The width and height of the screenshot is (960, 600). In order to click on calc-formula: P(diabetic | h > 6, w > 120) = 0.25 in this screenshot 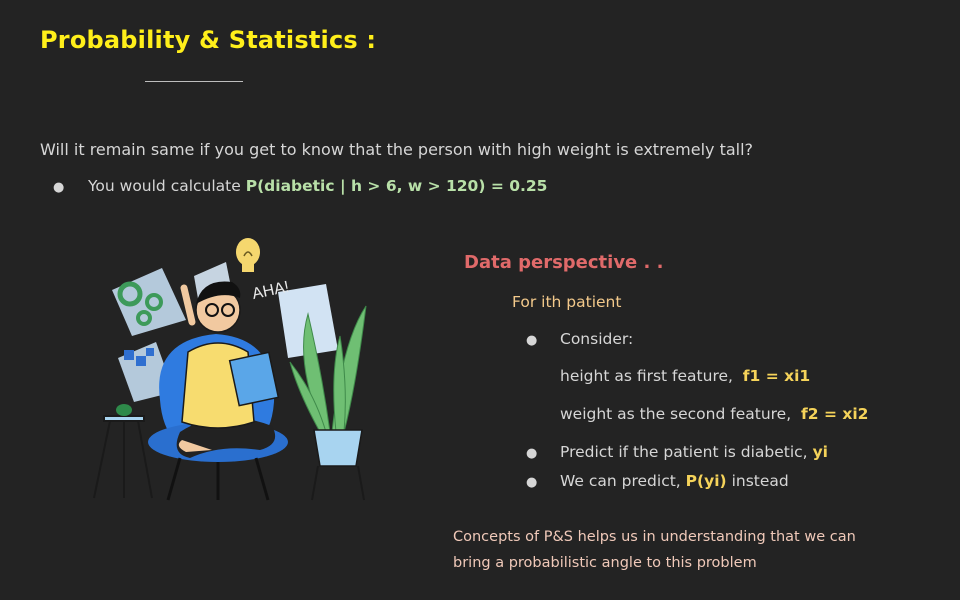, I will do `click(396, 186)`.